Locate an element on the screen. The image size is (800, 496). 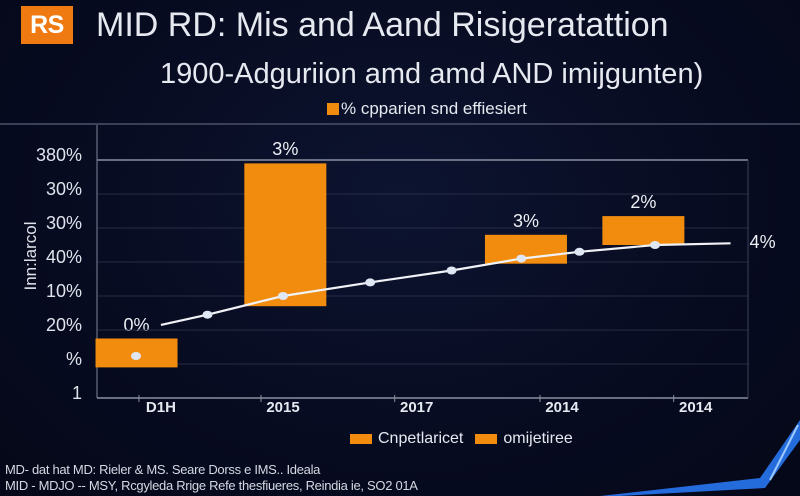
top-legend: % cpparien snd effiesiert is located at coordinates (427, 109).